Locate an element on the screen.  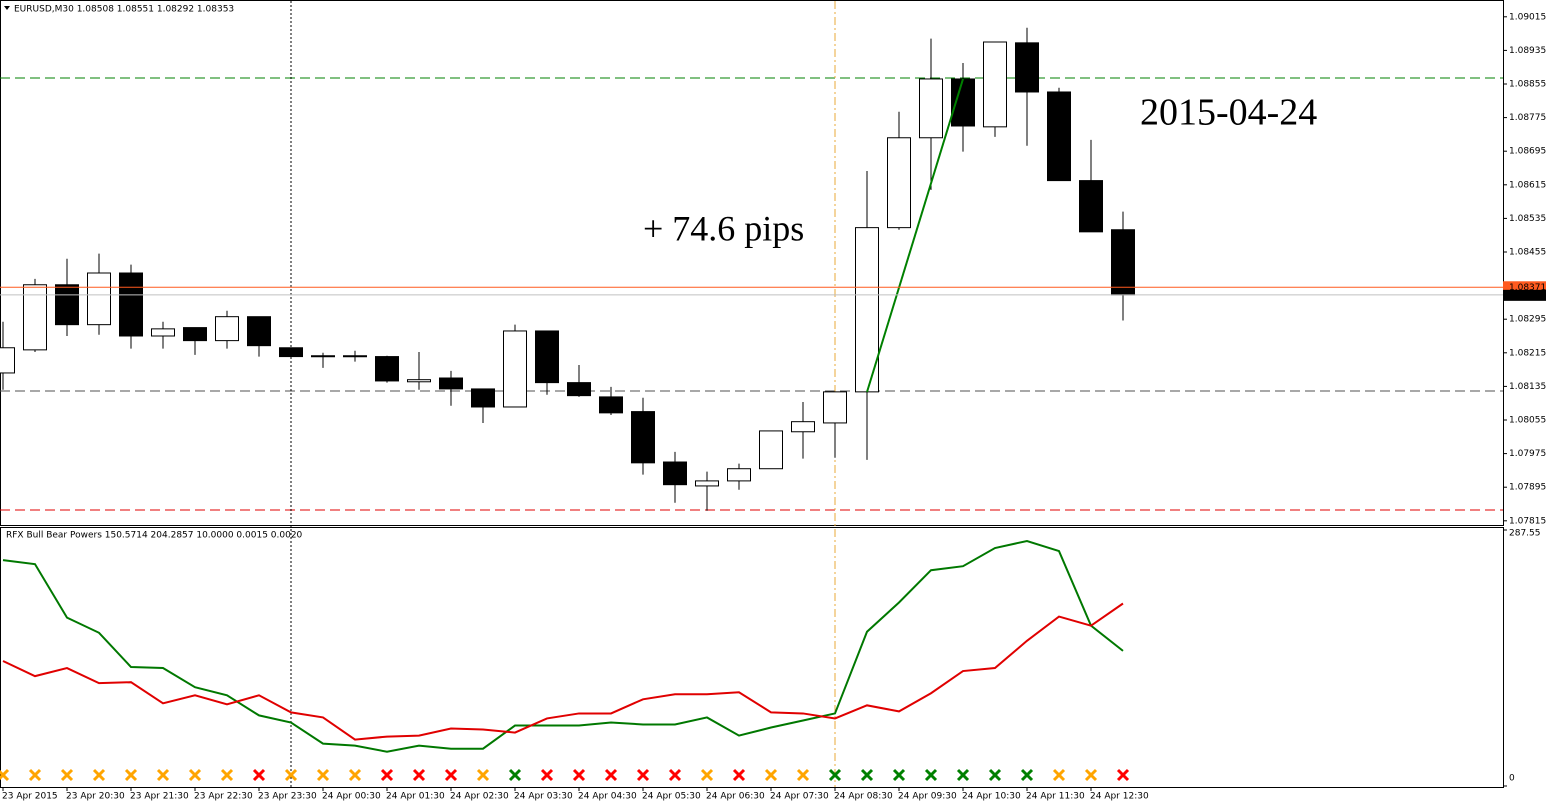
y-tick-label: 1.08615 is located at coordinates (1527, 185).